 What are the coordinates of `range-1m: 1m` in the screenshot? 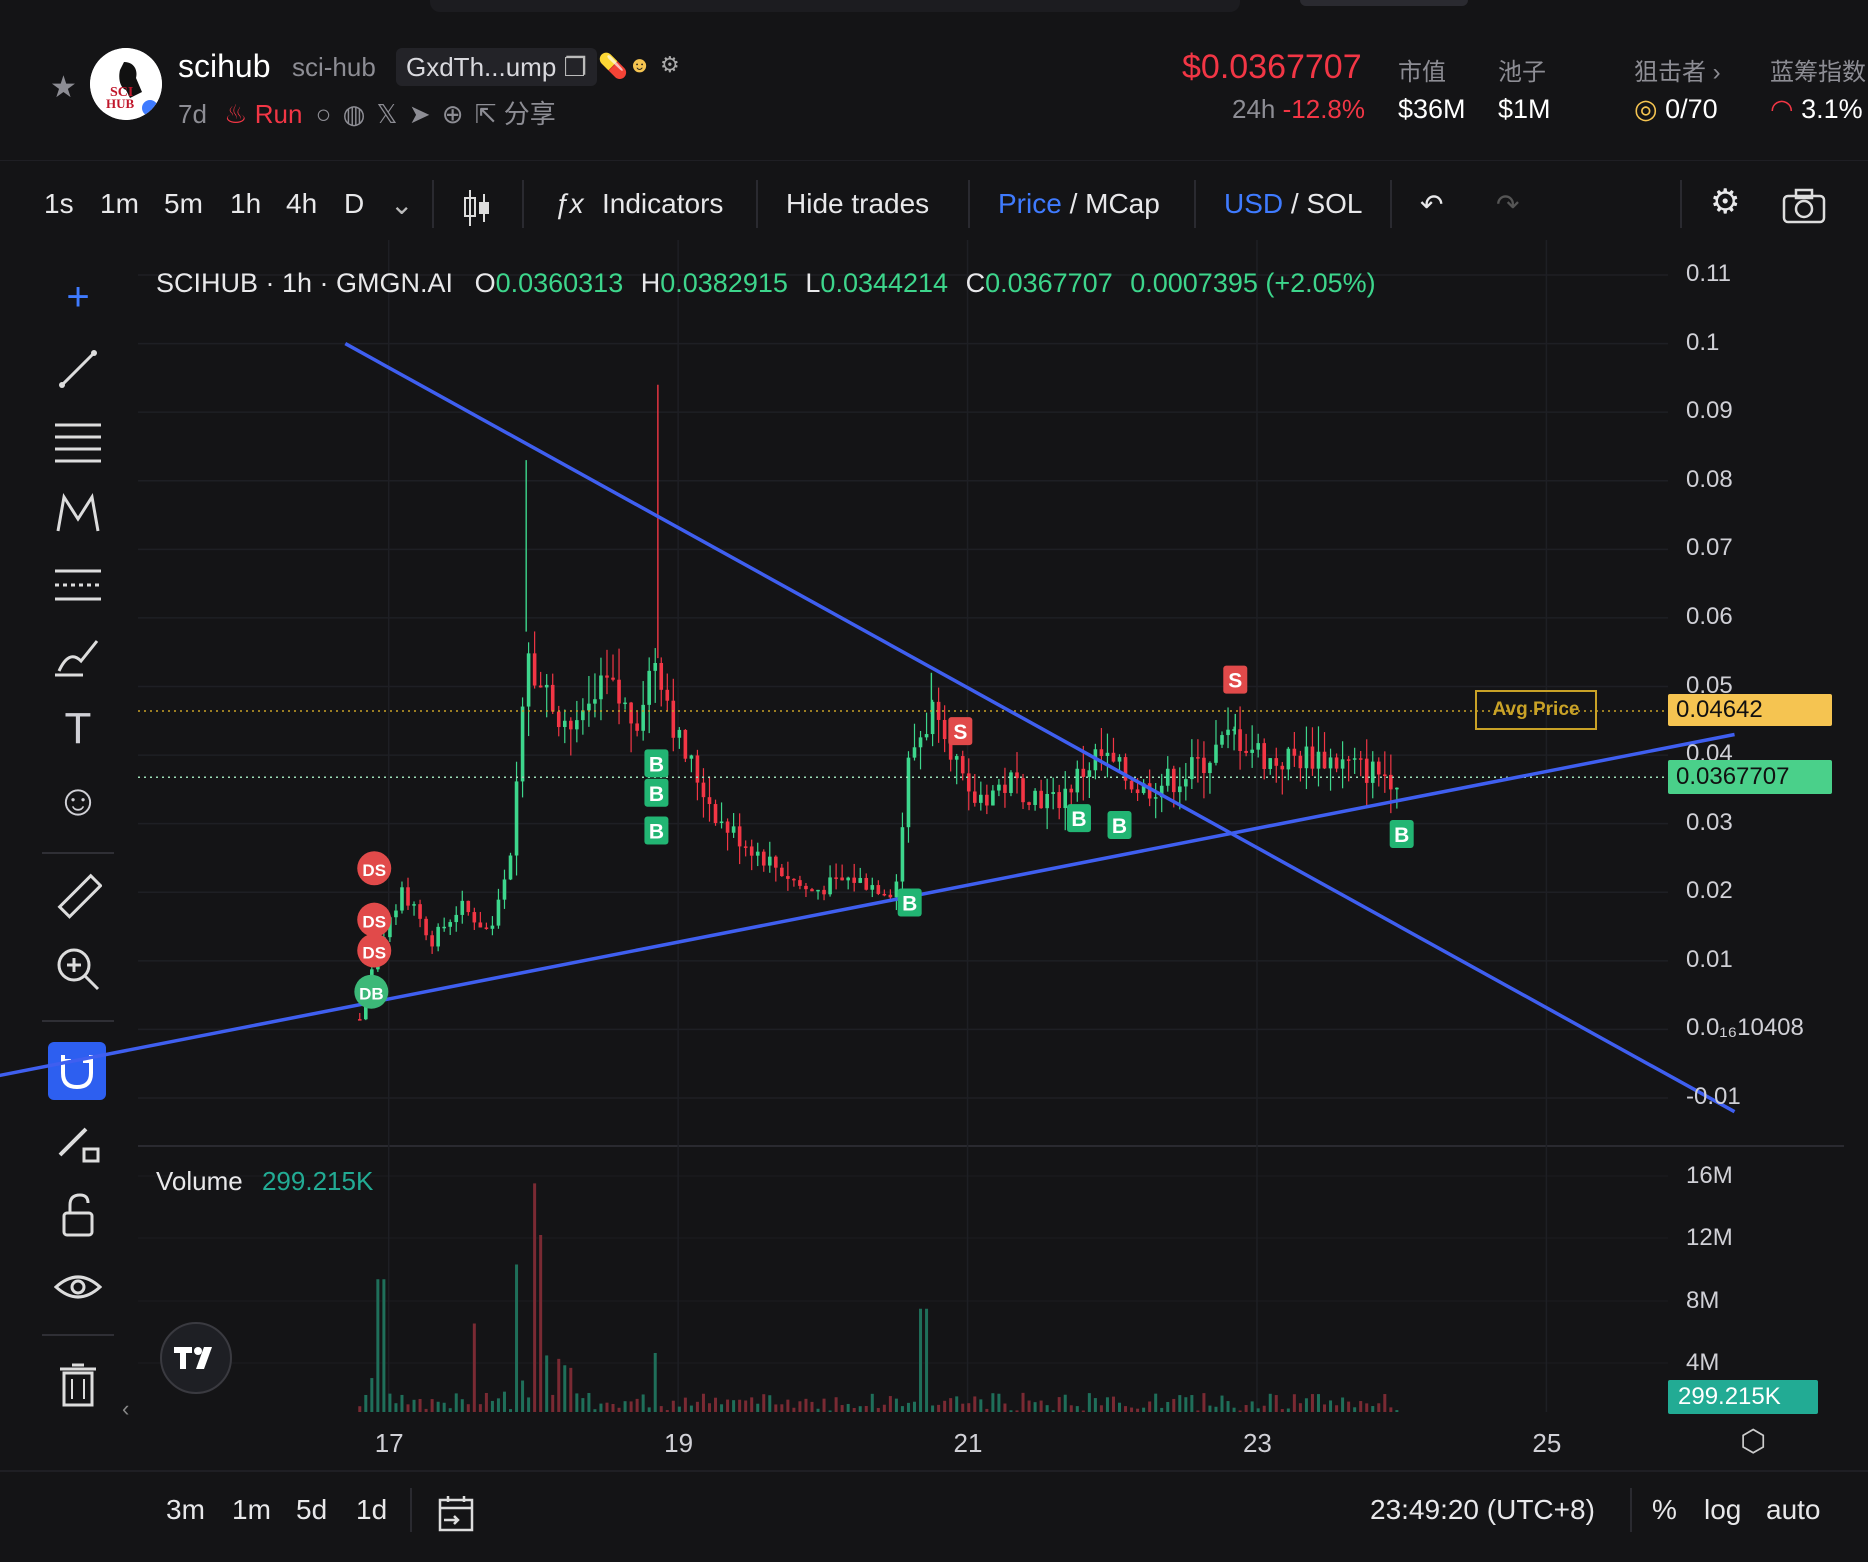 It's located at (251, 1509).